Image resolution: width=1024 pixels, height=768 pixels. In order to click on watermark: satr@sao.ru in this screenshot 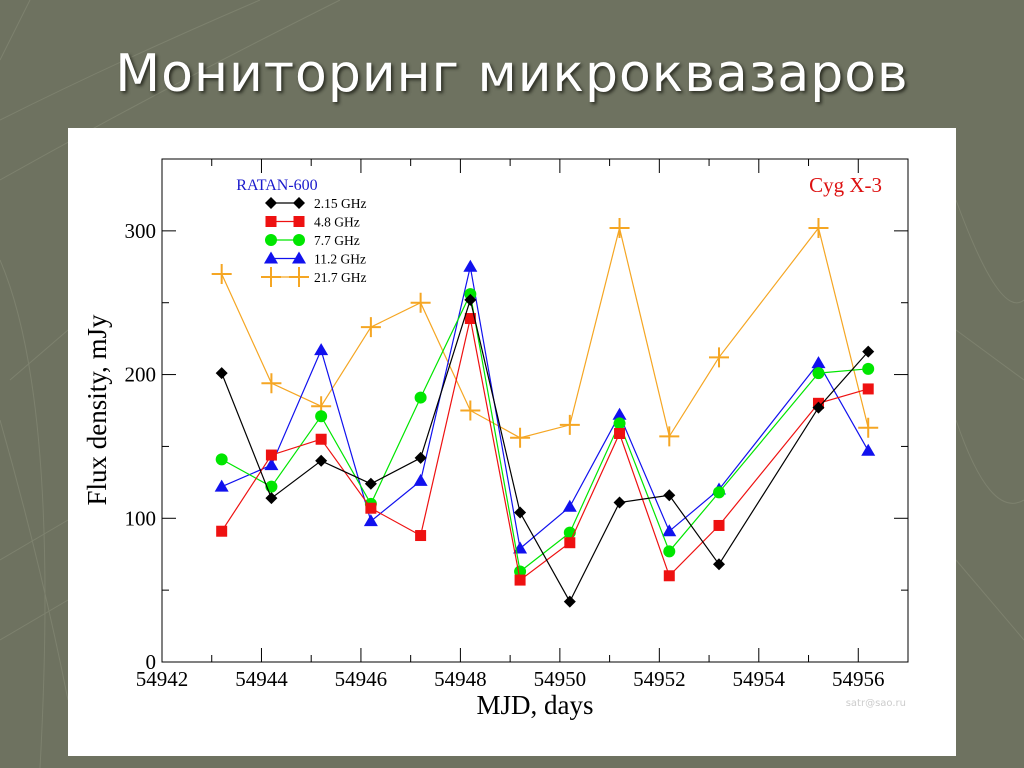, I will do `click(876, 703)`.